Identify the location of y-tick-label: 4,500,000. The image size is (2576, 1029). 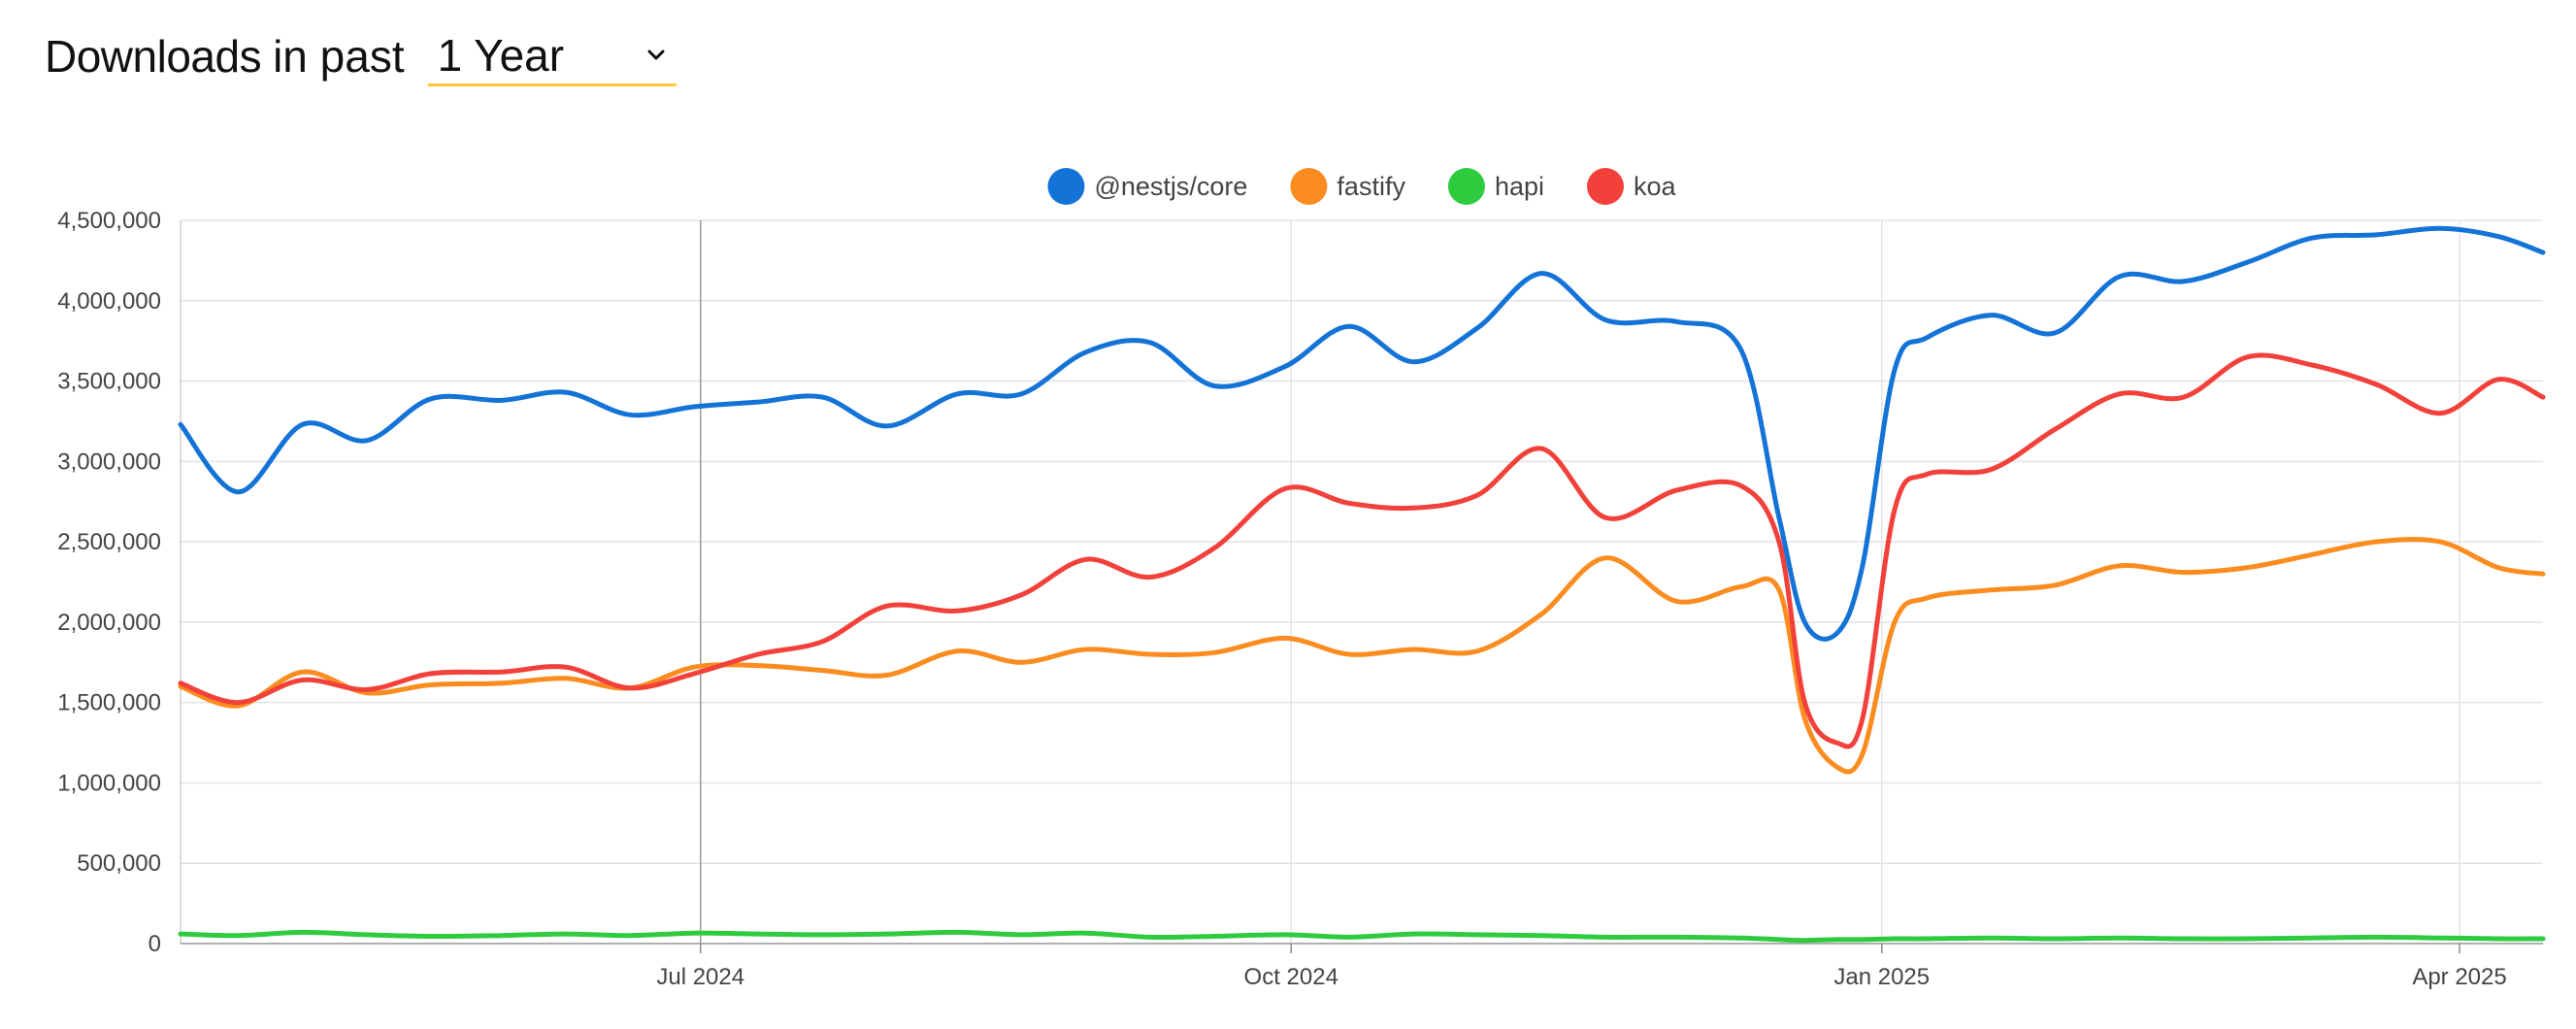
(109, 221).